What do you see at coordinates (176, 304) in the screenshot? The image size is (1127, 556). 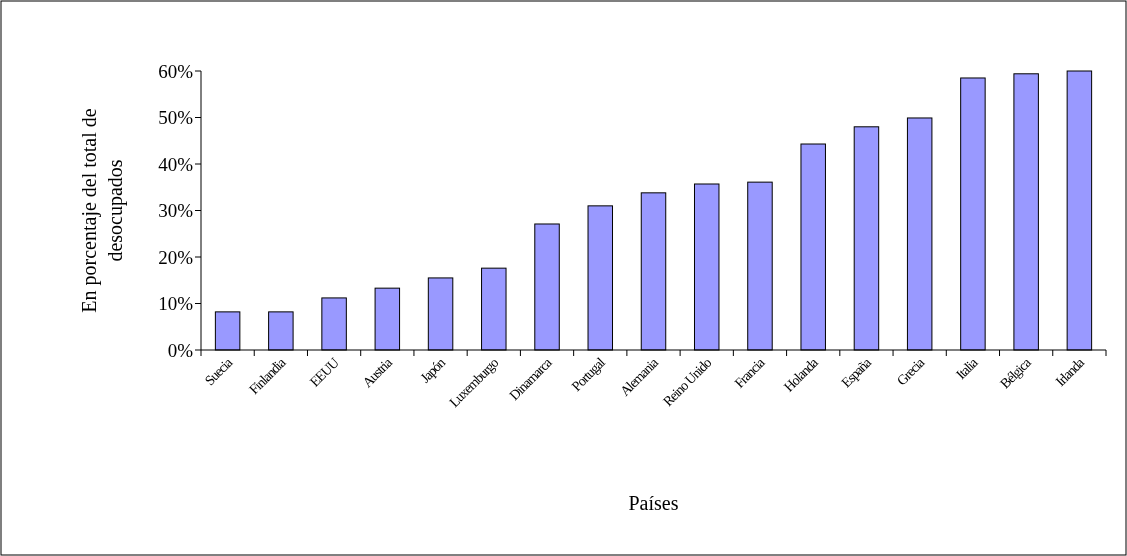 I see `y-tick-label: 10%` at bounding box center [176, 304].